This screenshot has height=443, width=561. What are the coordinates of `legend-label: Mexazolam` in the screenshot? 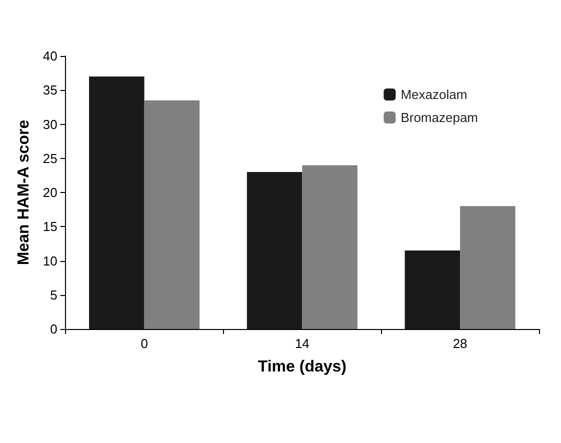 It's located at (434, 94).